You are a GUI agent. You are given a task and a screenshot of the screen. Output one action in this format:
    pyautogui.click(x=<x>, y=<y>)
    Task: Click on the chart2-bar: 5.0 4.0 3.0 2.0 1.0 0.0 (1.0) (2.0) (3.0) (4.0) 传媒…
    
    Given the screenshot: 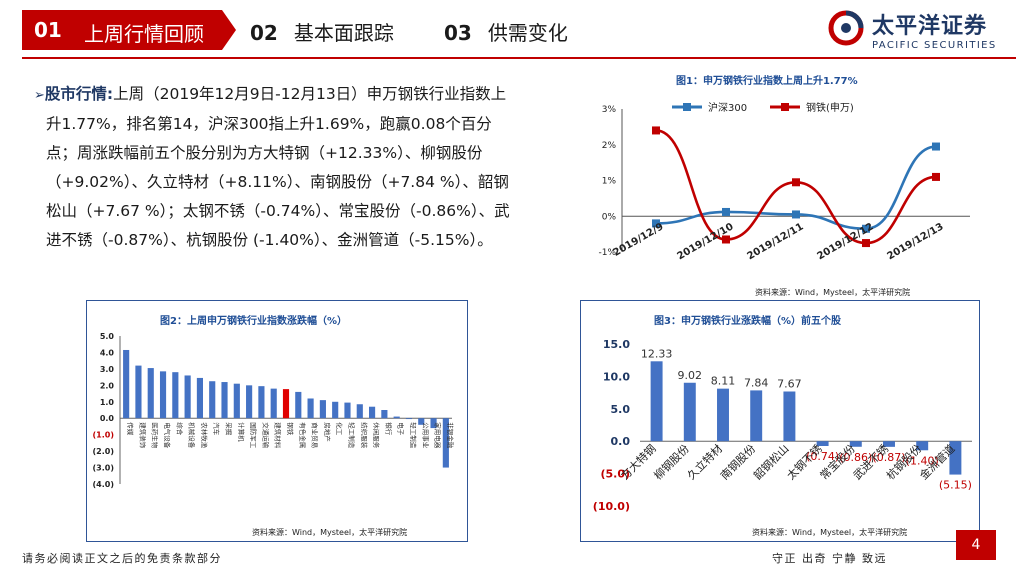 What is the action you would take?
    pyautogui.click(x=274, y=410)
    